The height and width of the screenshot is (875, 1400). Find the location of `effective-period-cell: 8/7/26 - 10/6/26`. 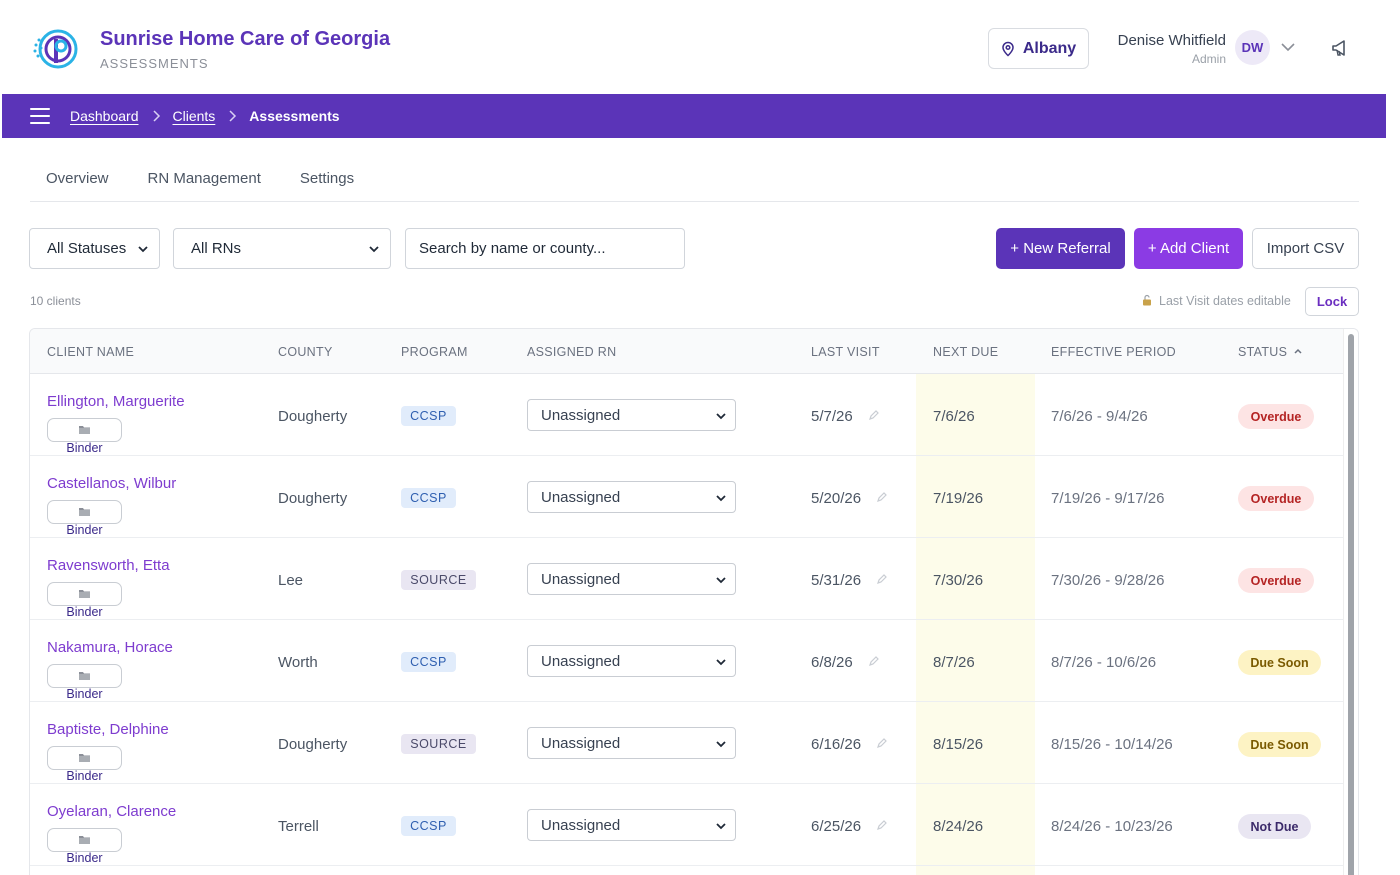

effective-period-cell: 8/7/26 - 10/6/26 is located at coordinates (1104, 662).